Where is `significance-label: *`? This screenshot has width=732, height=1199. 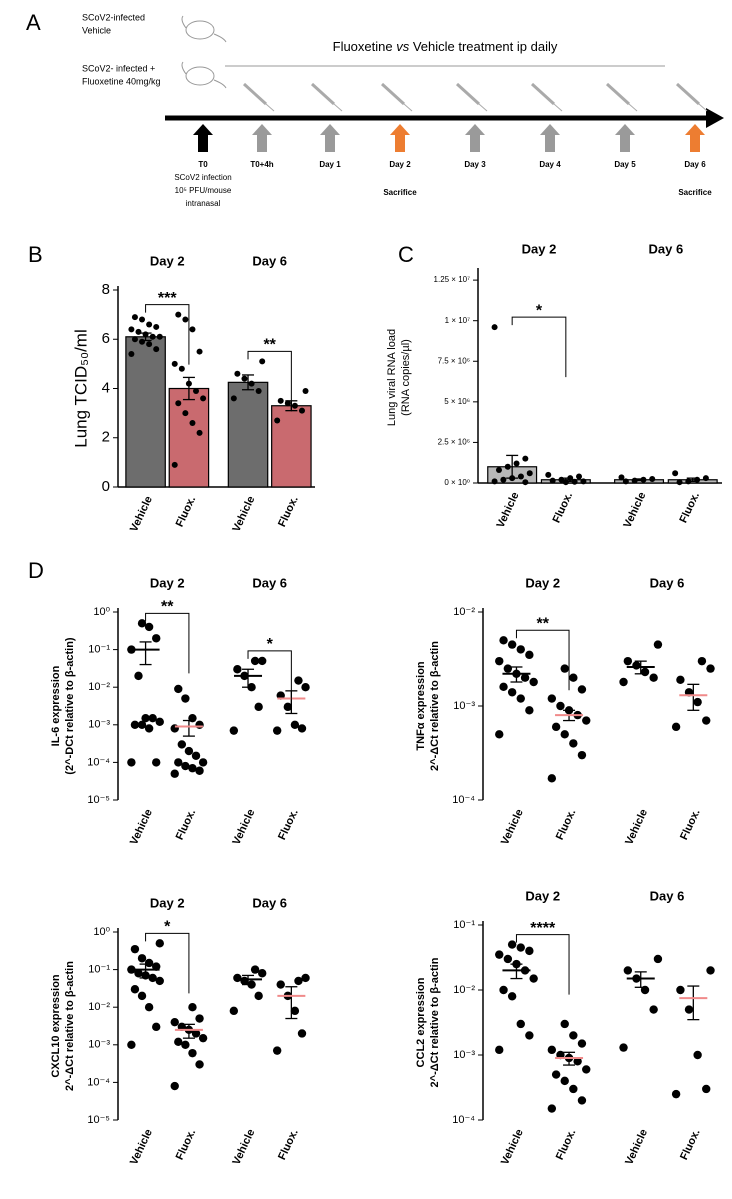 significance-label: * is located at coordinates (270, 644).